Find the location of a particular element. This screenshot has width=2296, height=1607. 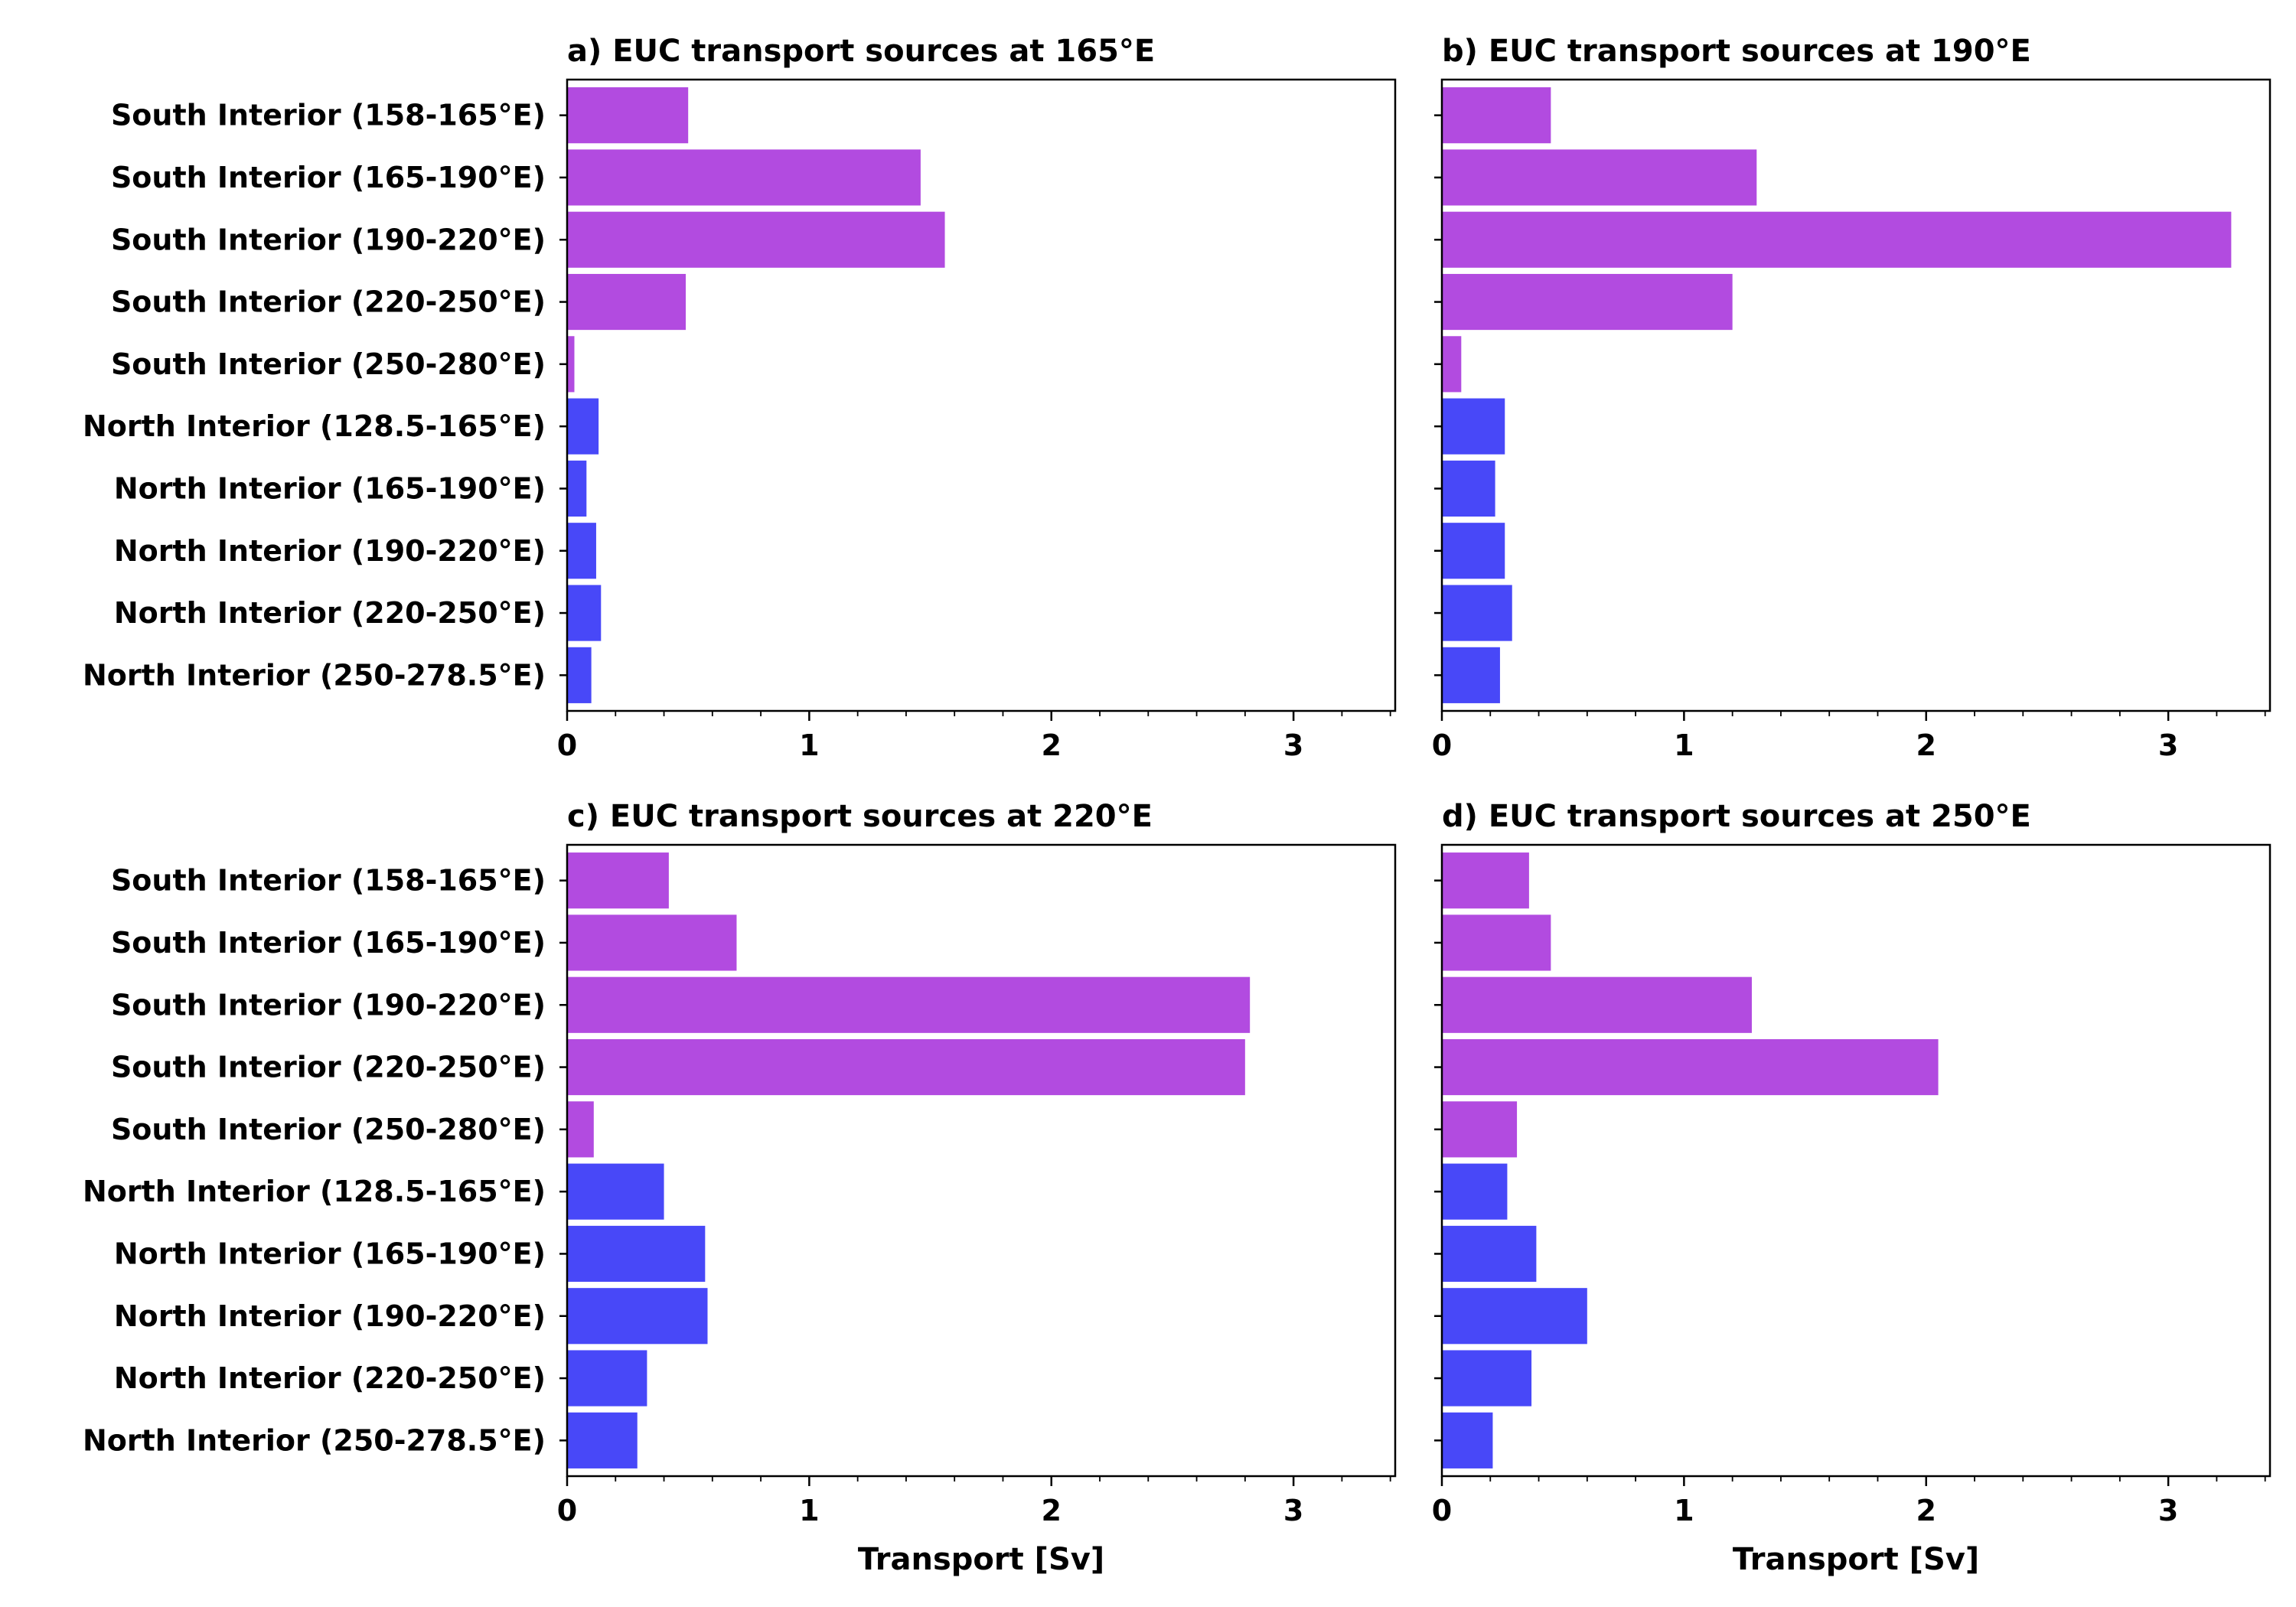

panel-title: a) EUC transport sources at 165°E is located at coordinates (861, 51).